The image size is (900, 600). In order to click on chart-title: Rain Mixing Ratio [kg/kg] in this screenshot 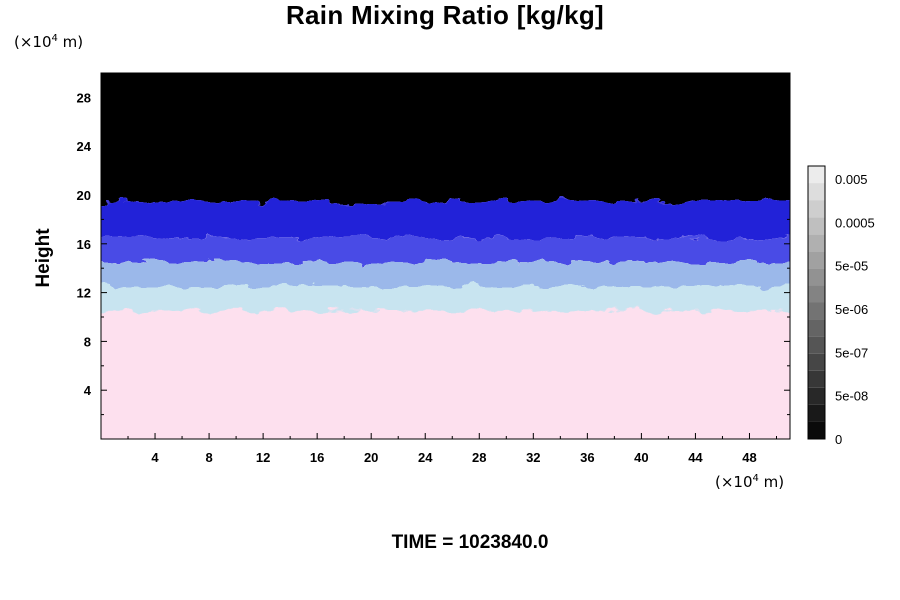, I will do `click(445, 15)`.